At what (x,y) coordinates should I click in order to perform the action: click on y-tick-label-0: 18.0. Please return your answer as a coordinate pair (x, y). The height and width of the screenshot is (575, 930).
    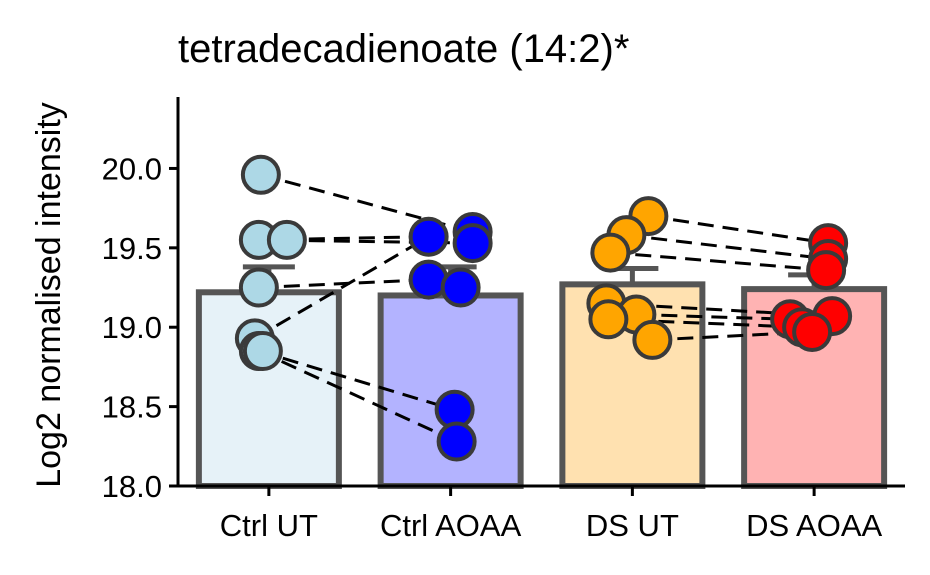
    Looking at the image, I should click on (132, 486).